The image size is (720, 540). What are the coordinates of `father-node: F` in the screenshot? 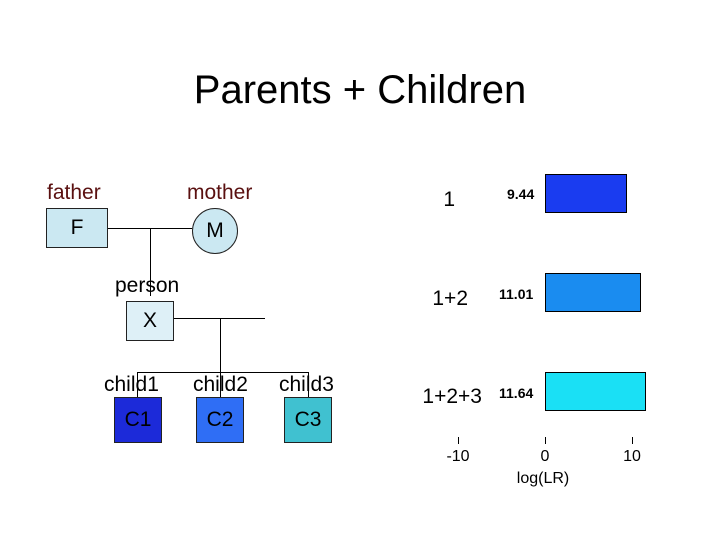 It's located at (77, 228).